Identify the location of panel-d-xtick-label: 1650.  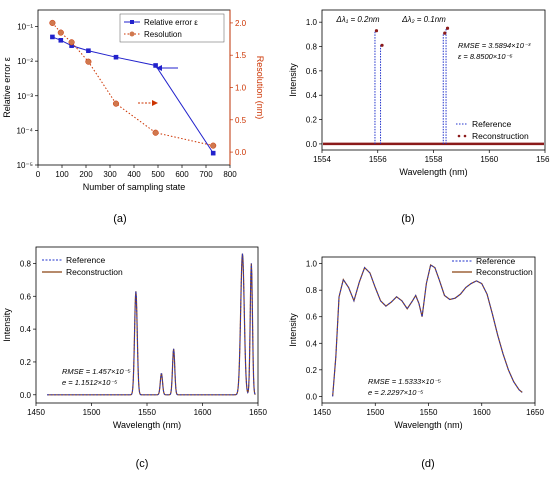
(535, 412).